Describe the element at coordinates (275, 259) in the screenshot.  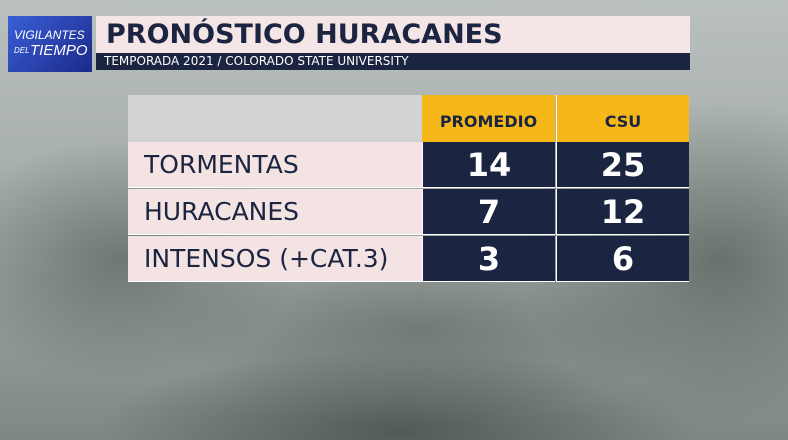
I see `row-label: INTENSOS (+CAT.3)` at that location.